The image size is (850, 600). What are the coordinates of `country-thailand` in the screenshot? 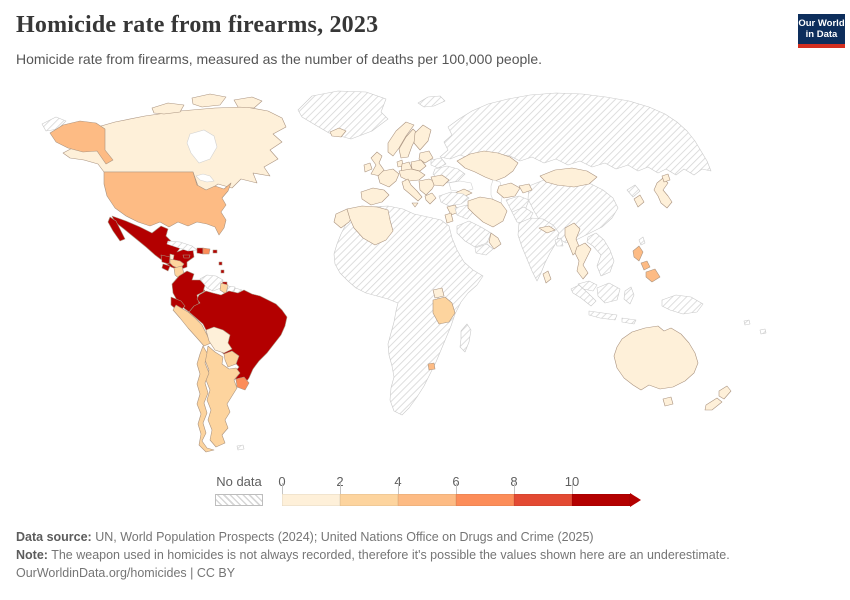 It's located at (583, 261).